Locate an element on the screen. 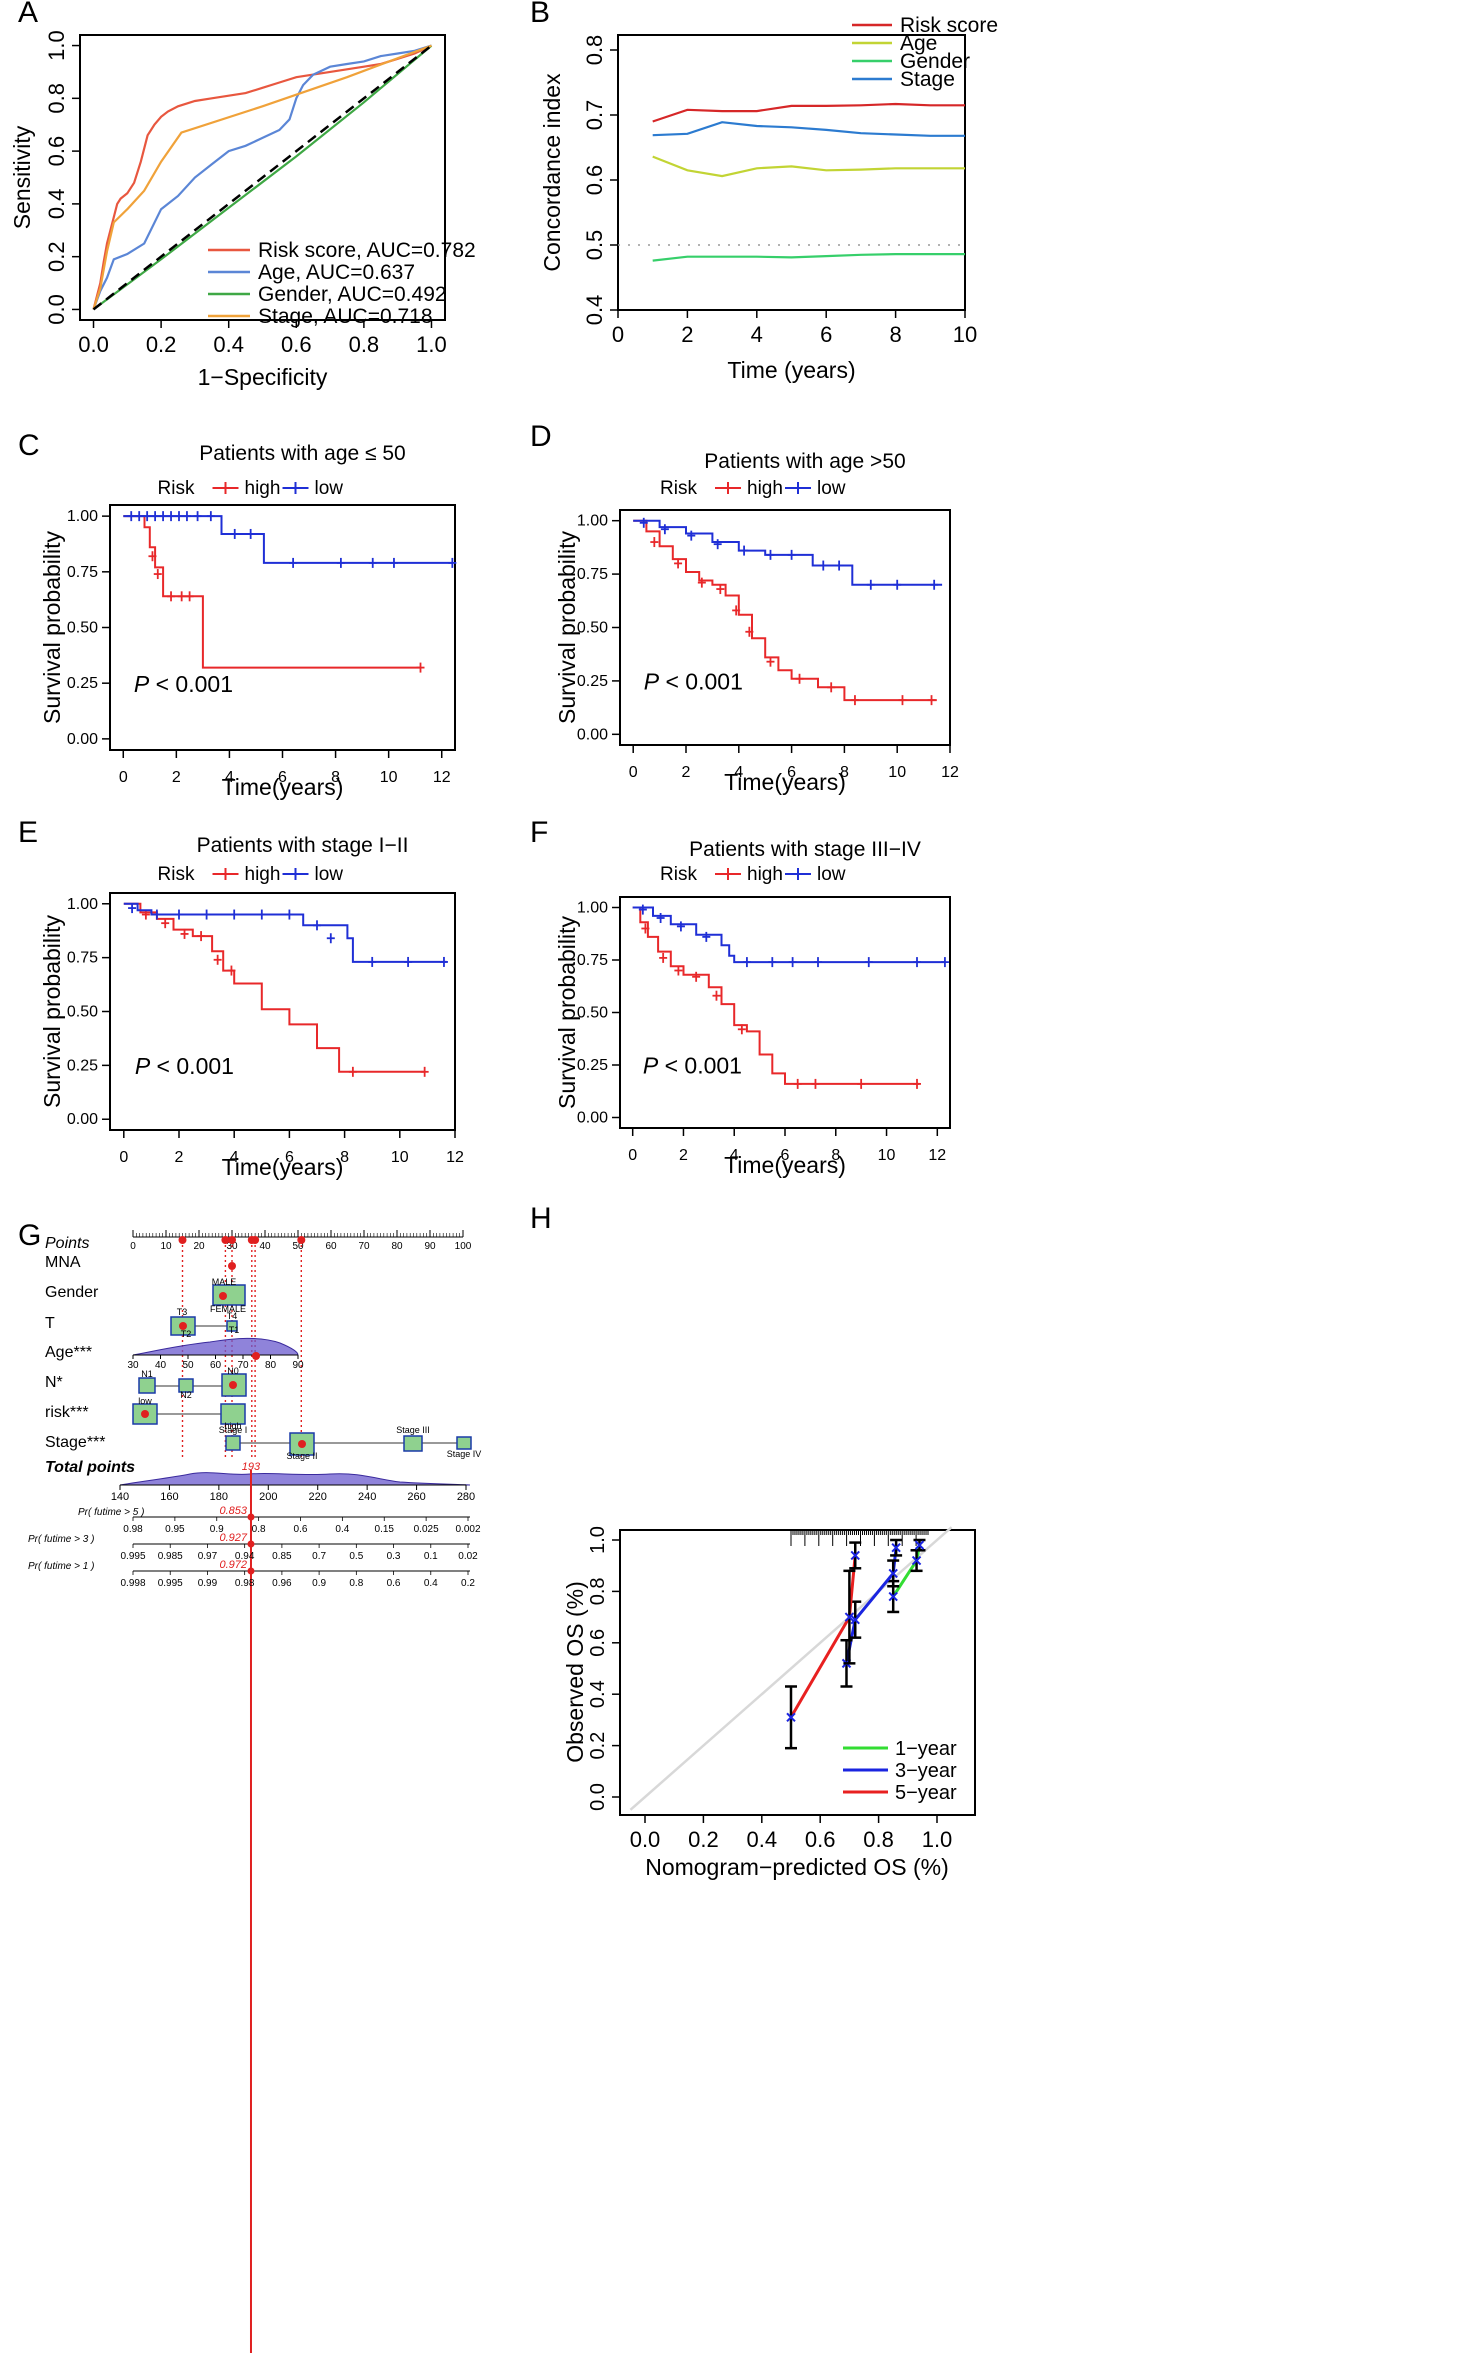 The height and width of the screenshot is (2353, 1466). prob-tick-label: 0.15 is located at coordinates (385, 1529).